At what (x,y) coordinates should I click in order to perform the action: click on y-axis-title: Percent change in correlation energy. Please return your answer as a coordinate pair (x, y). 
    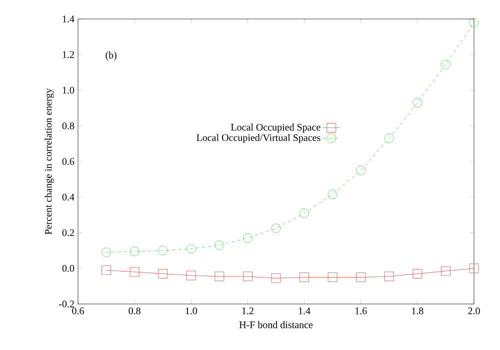
    Looking at the image, I should click on (49, 161).